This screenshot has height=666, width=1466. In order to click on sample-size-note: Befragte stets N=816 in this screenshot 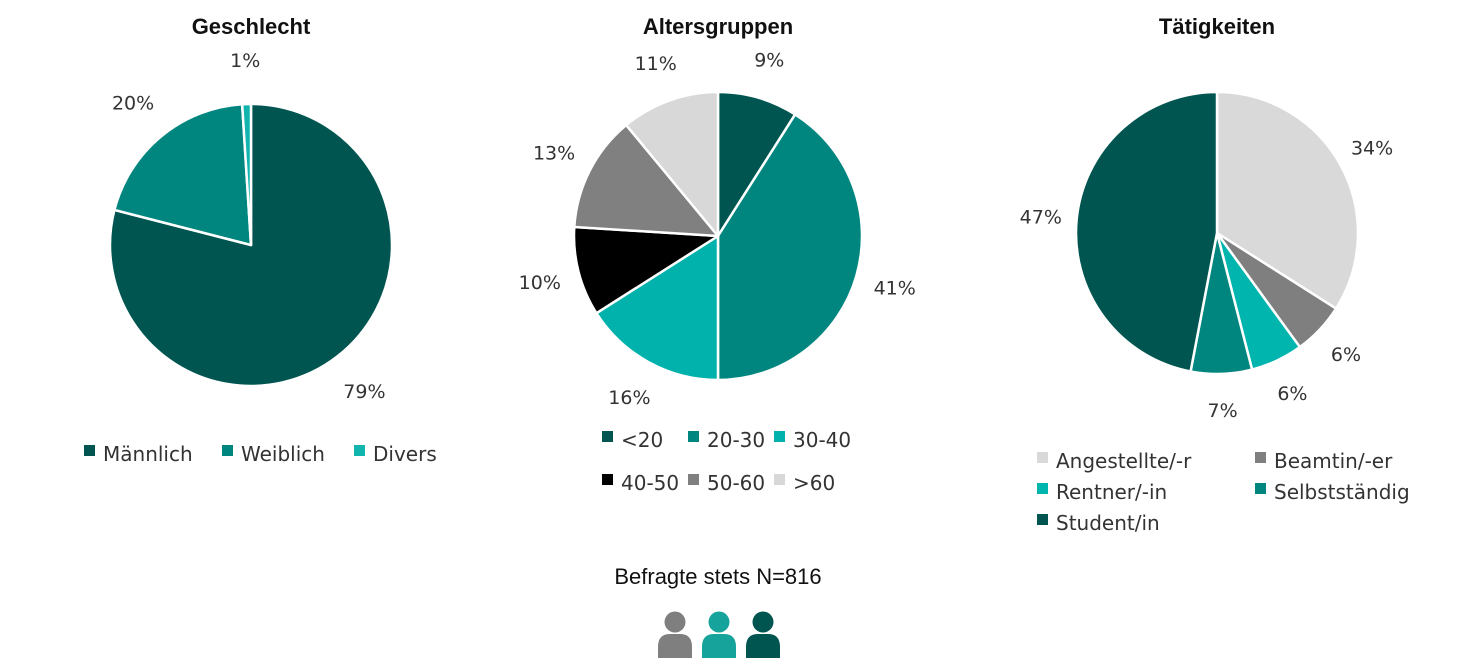, I will do `click(717, 576)`.